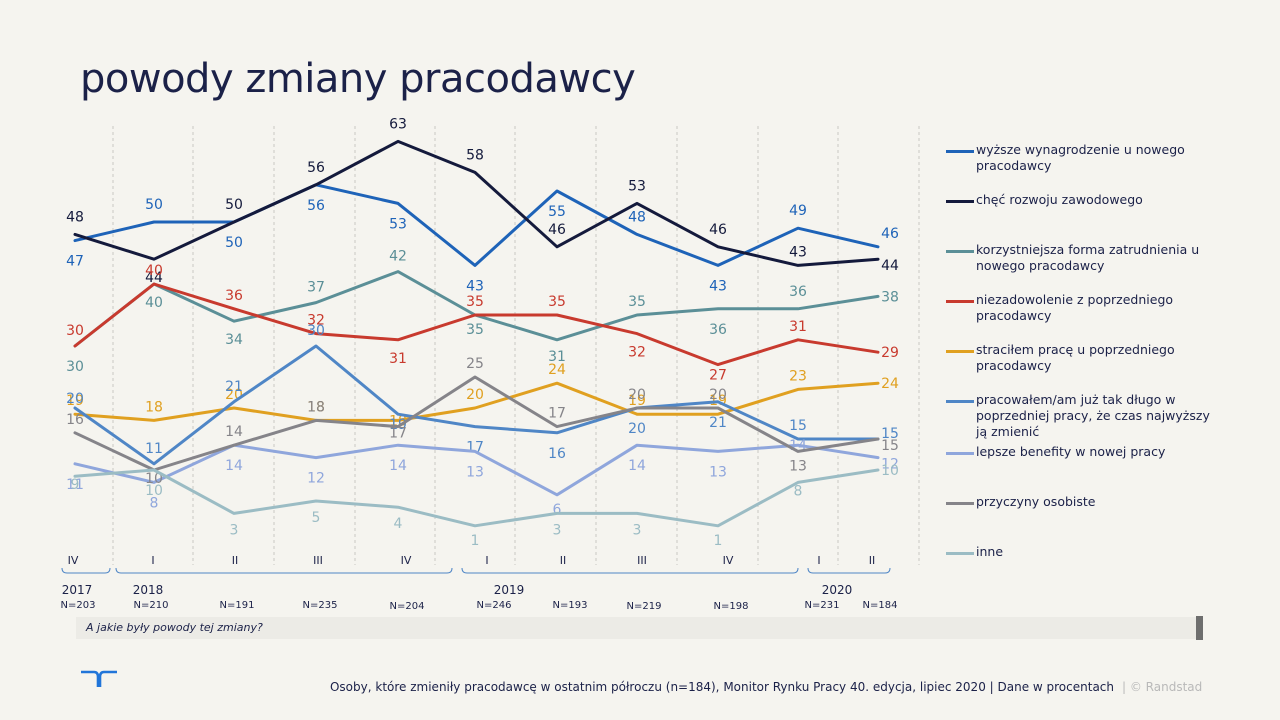 Image resolution: width=1280 pixels, height=720 pixels. I want to click on question-text: A jakie były powody tej zmiany?, so click(174, 627).